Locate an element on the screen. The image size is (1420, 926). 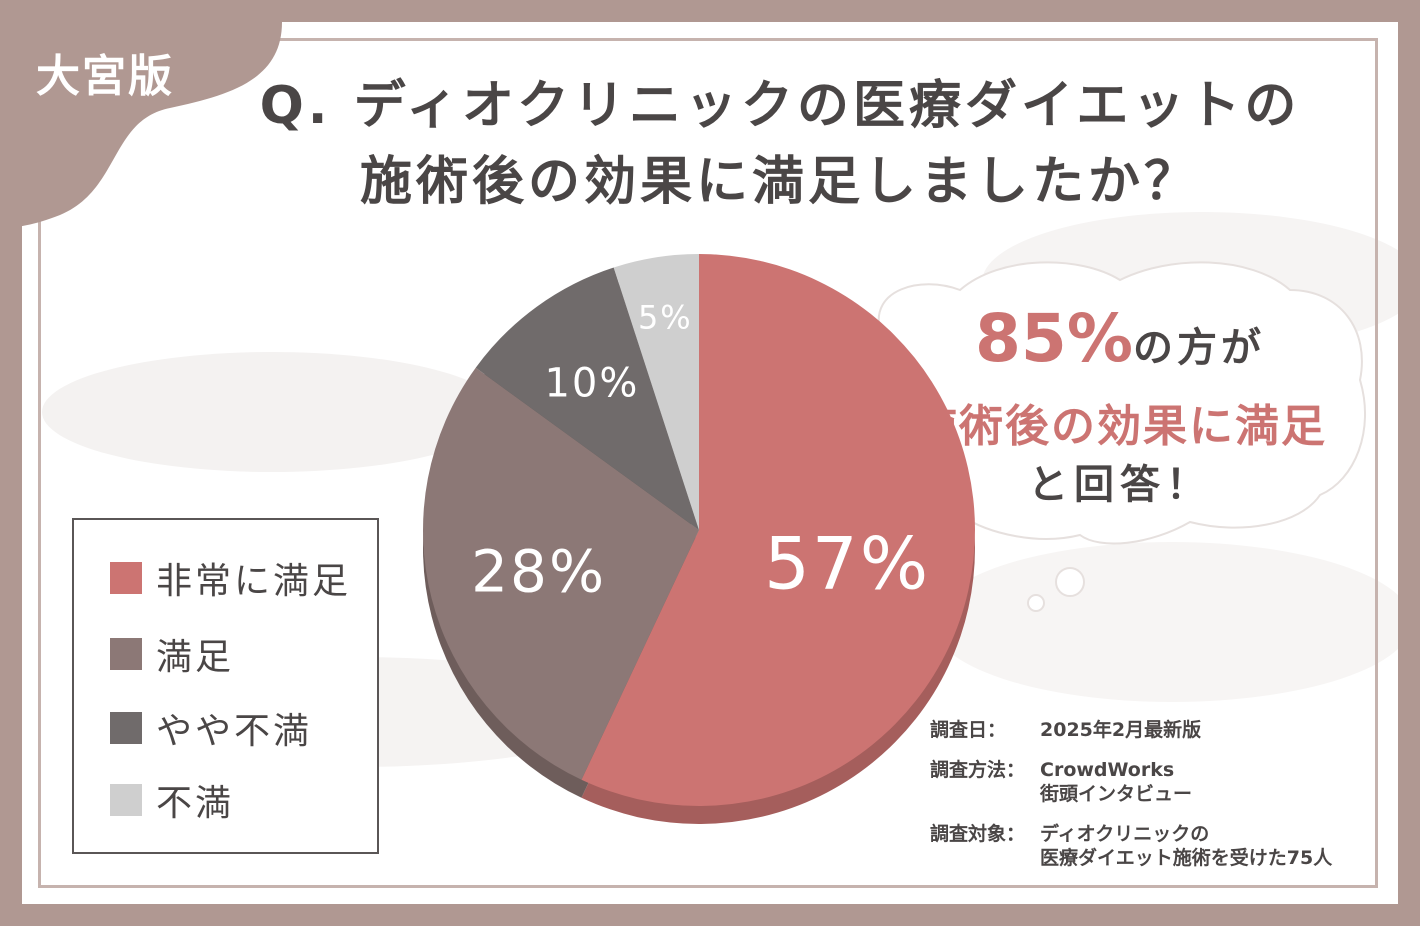
pie-value-label: 57% is located at coordinates (847, 563).